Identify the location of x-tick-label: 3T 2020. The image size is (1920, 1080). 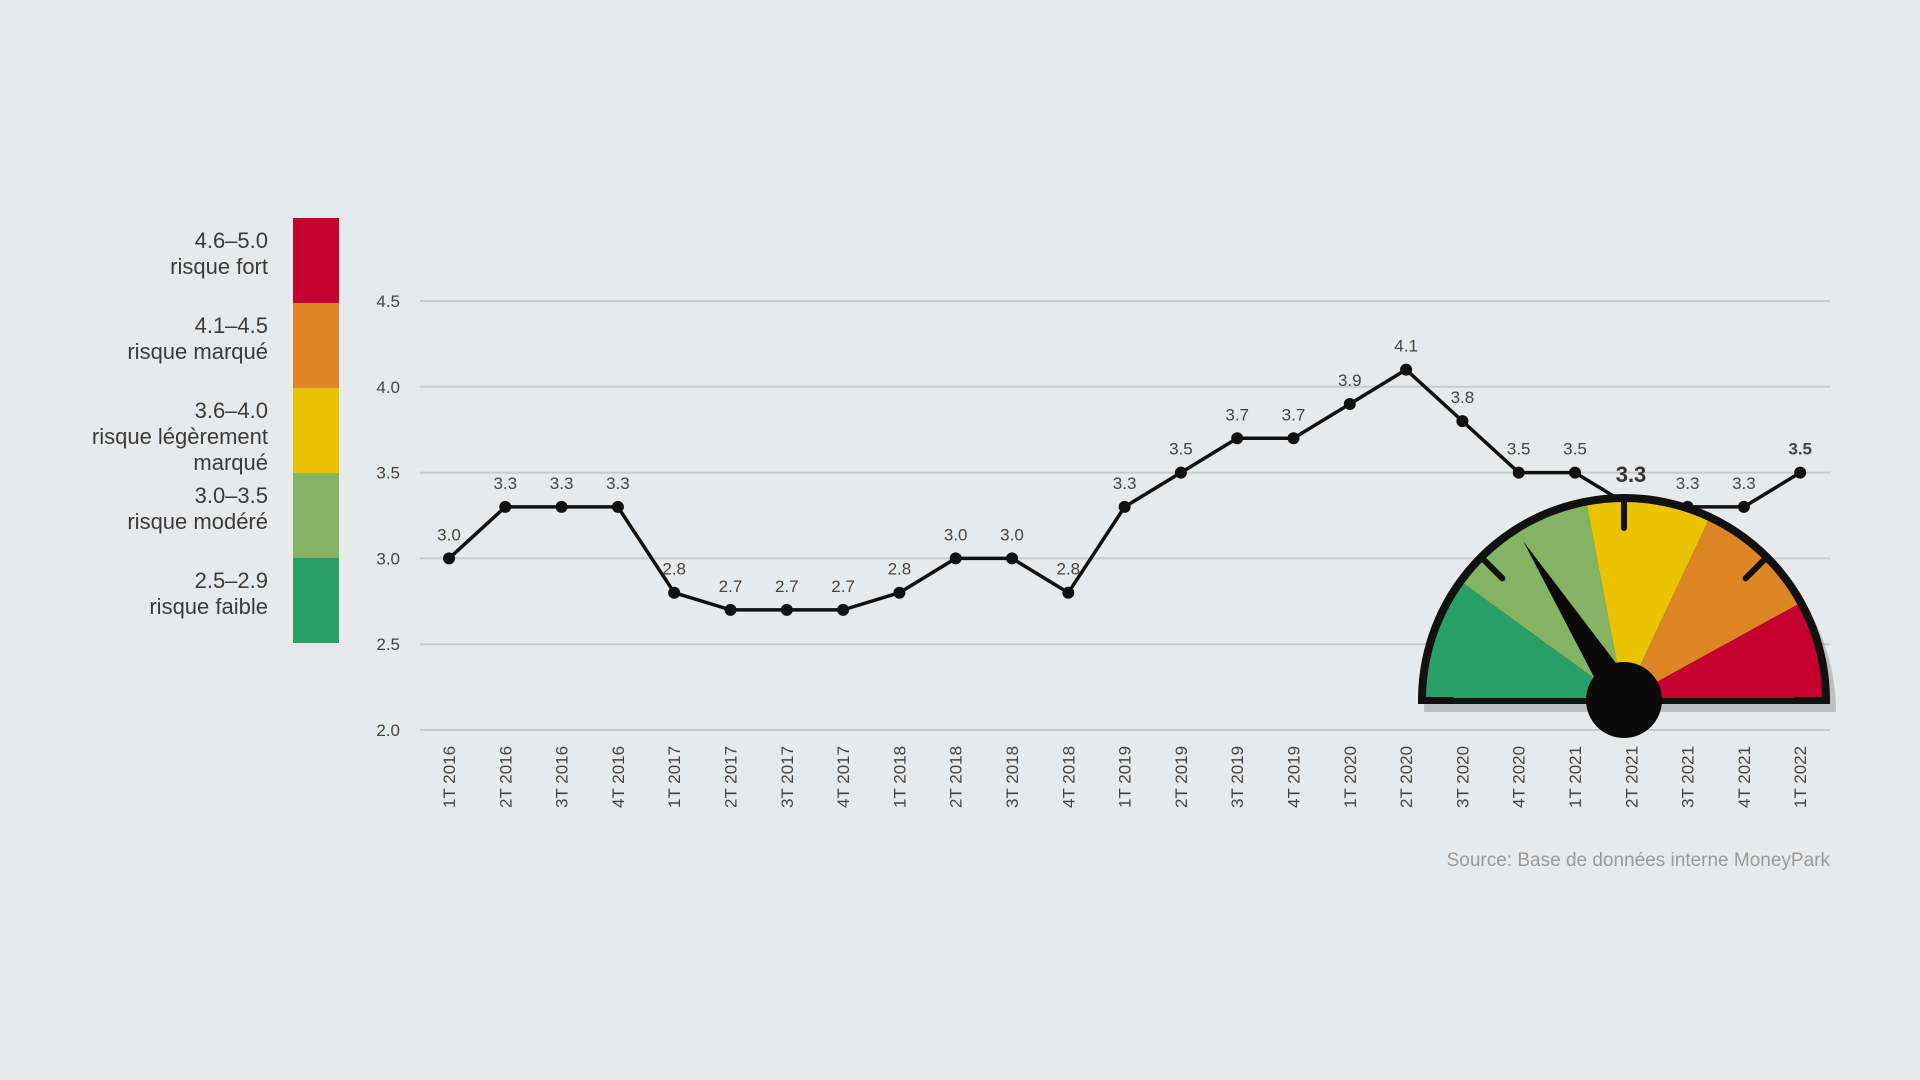
(1462, 777).